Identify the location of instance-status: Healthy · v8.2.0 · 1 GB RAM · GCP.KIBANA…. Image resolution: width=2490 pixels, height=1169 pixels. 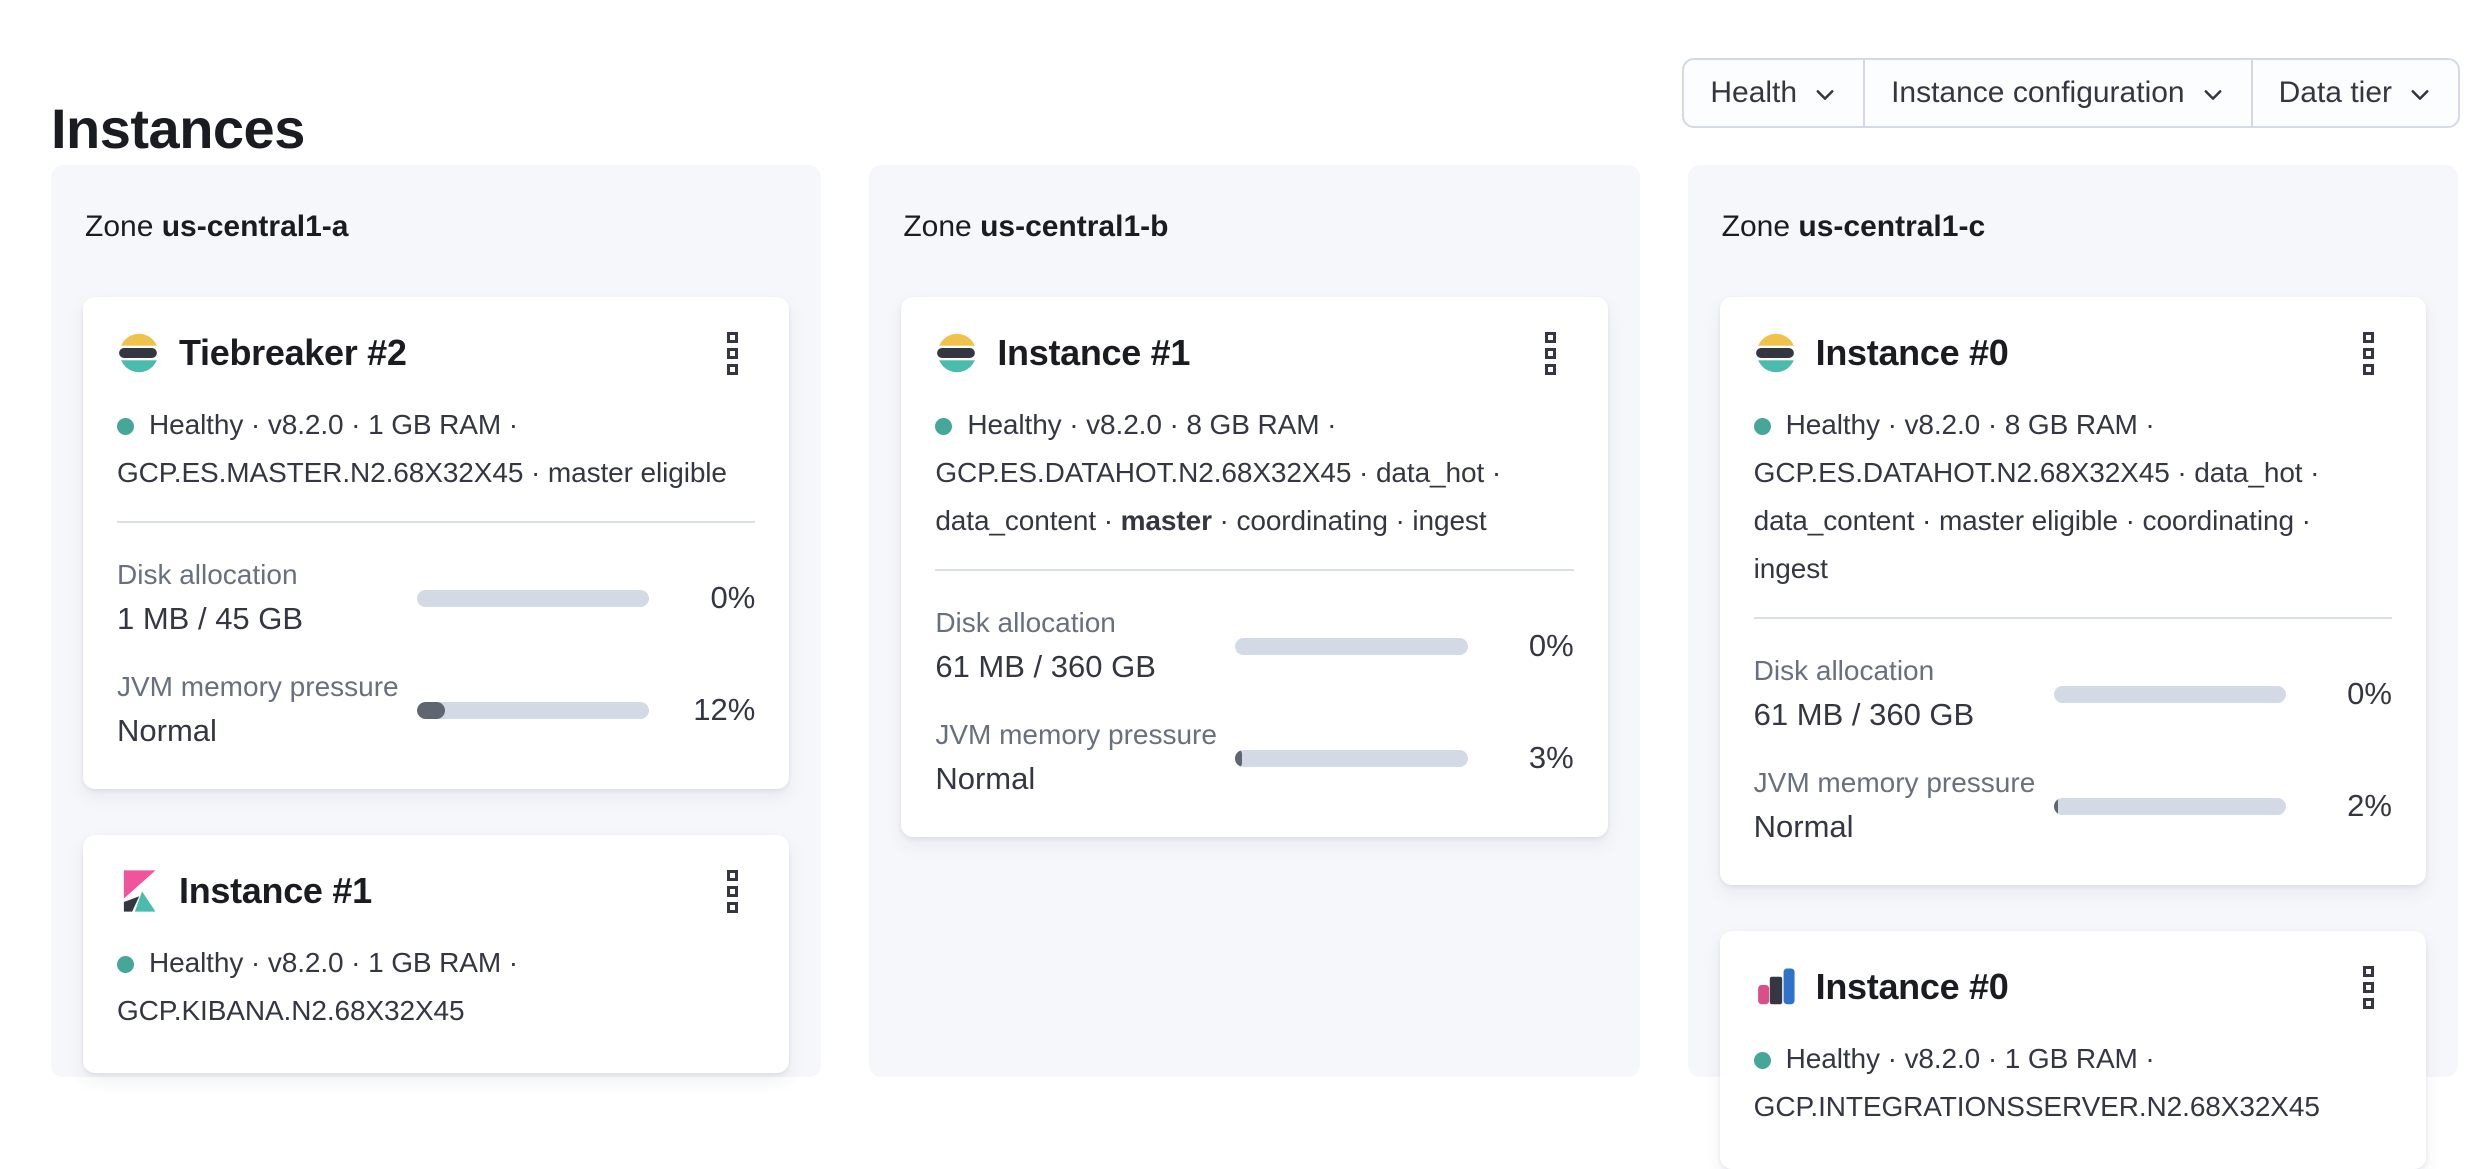
(436, 987).